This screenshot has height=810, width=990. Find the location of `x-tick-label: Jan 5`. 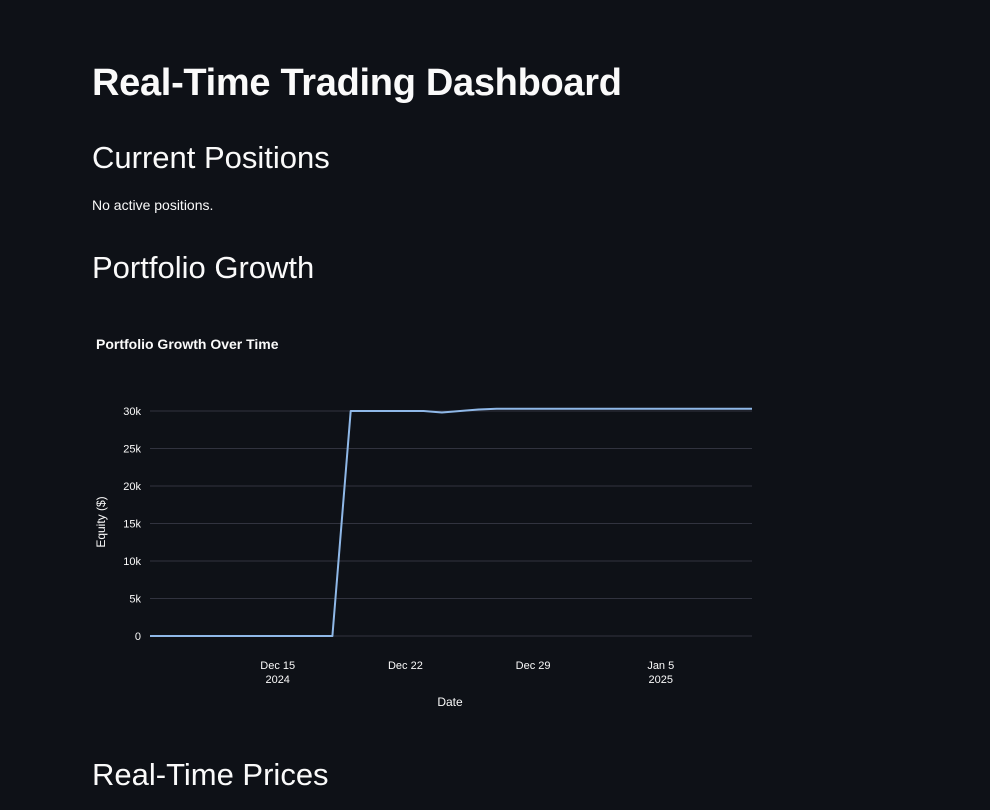

x-tick-label: Jan 5 is located at coordinates (660, 666).